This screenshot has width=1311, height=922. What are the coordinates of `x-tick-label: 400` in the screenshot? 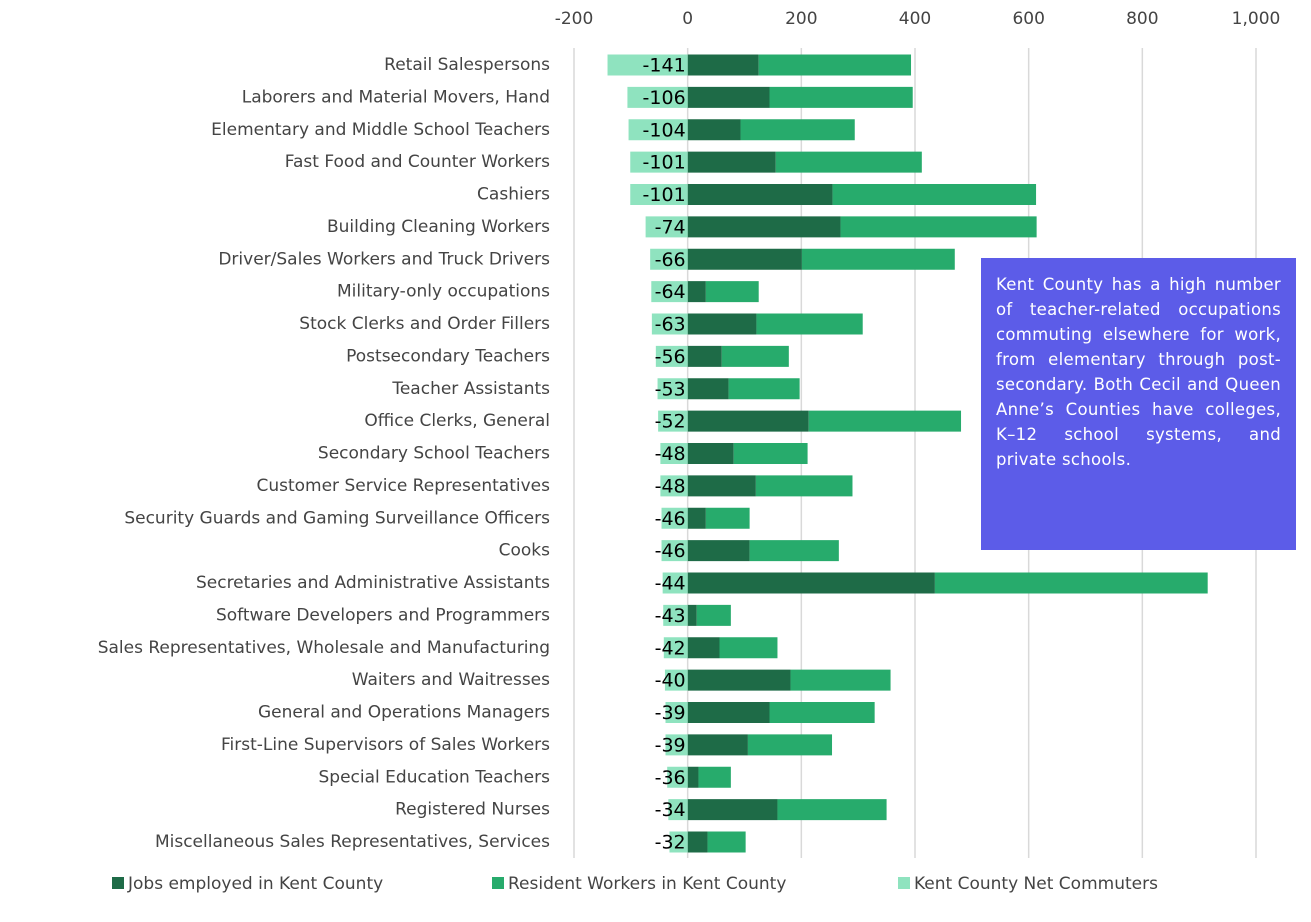 It's located at (915, 19).